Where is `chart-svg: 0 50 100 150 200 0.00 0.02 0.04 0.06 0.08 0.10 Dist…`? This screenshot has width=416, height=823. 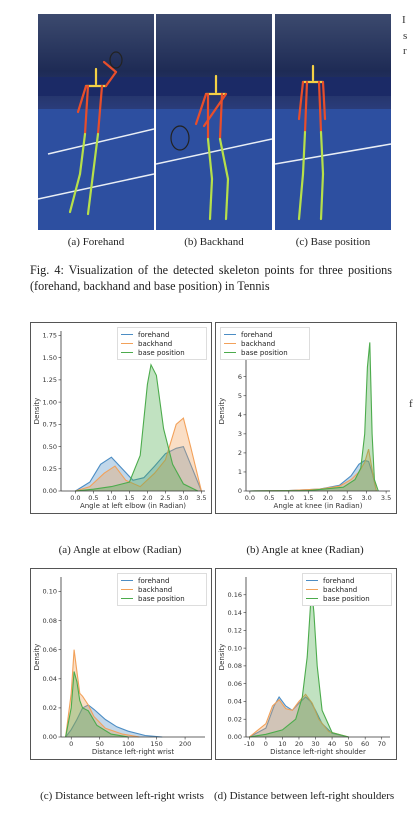 chart-svg: 0 50 100 150 200 0.00 0.02 0.04 0.06 0.08 0.10 Dist… is located at coordinates (119, 666).